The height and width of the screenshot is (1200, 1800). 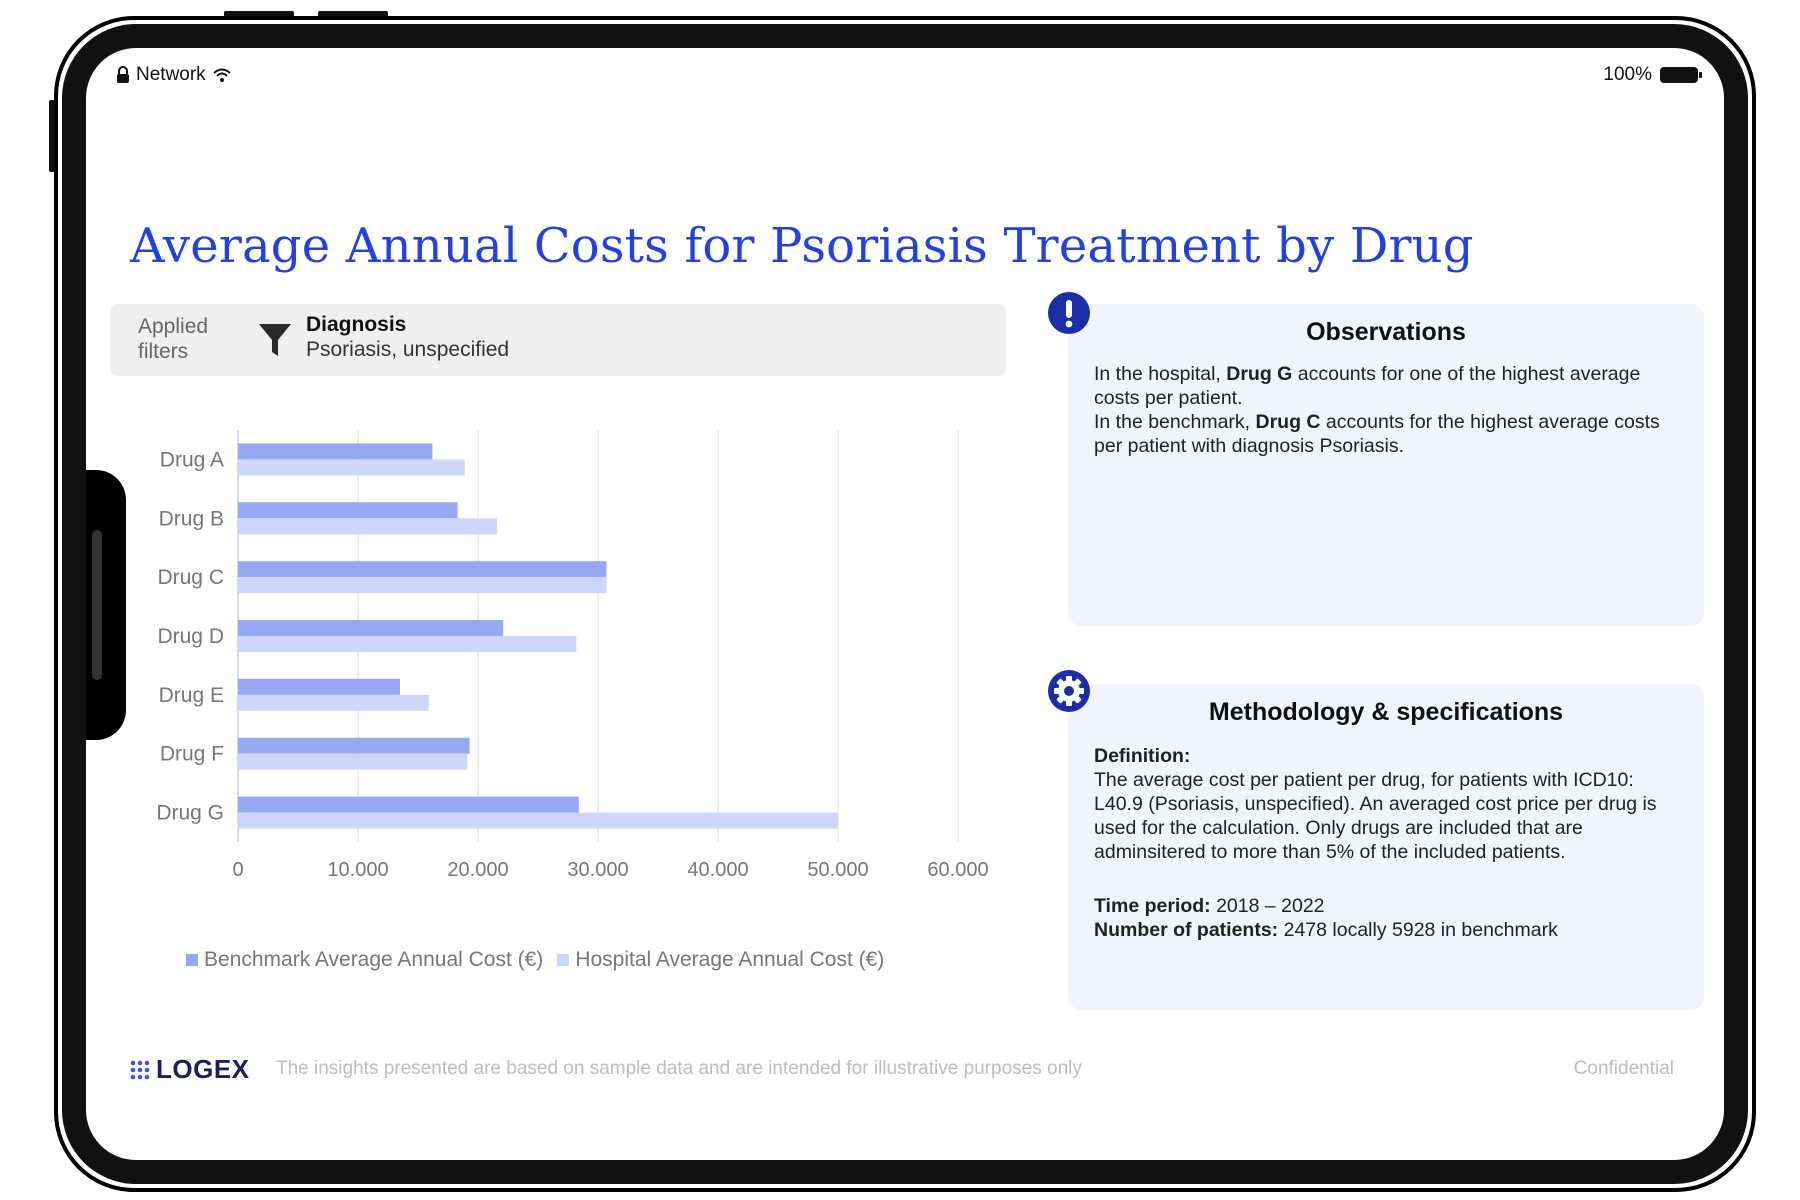 I want to click on filter-icon, so click(x=275, y=340).